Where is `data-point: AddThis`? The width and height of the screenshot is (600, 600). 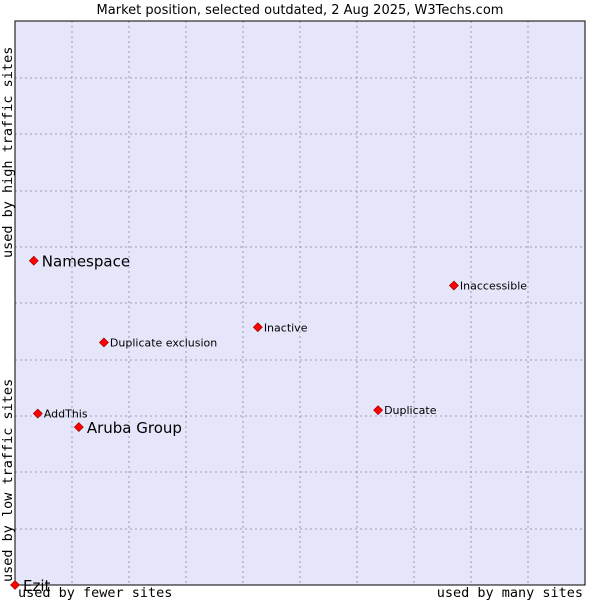 data-point: AddThis is located at coordinates (60, 414).